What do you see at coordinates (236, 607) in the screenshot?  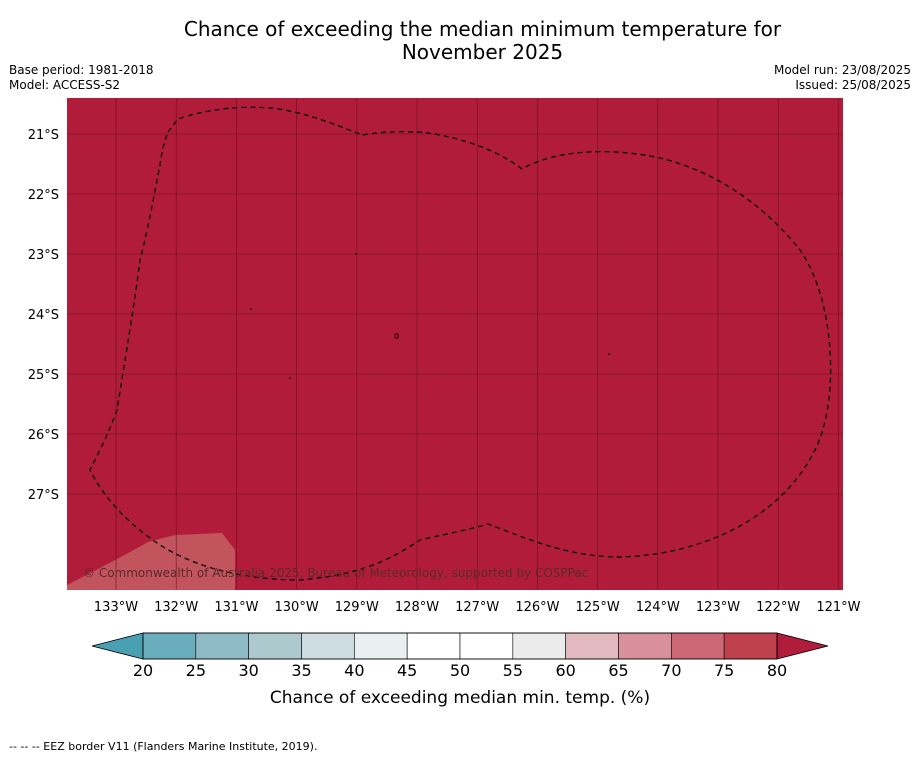 I see `lon-tick-label: 131°W` at bounding box center [236, 607].